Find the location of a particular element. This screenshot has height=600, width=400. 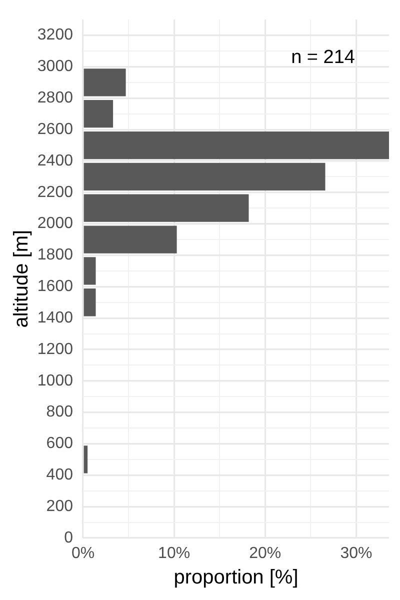

y-tick-label: 2800 is located at coordinates (55, 98).